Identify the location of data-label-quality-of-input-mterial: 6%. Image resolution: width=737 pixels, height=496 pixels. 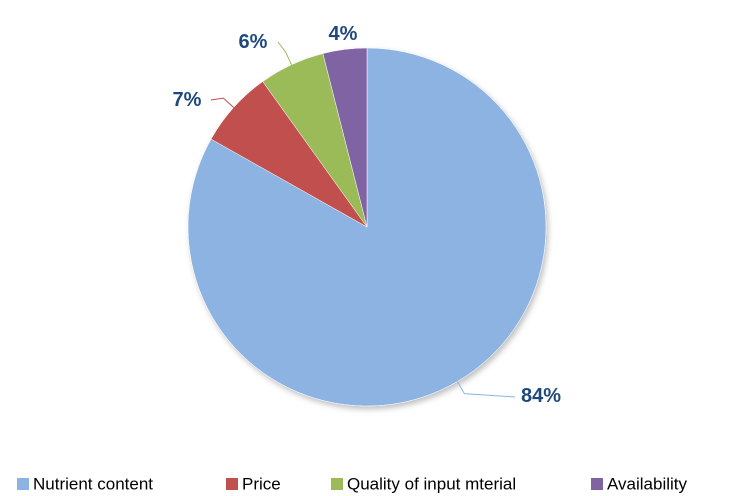
(253, 42).